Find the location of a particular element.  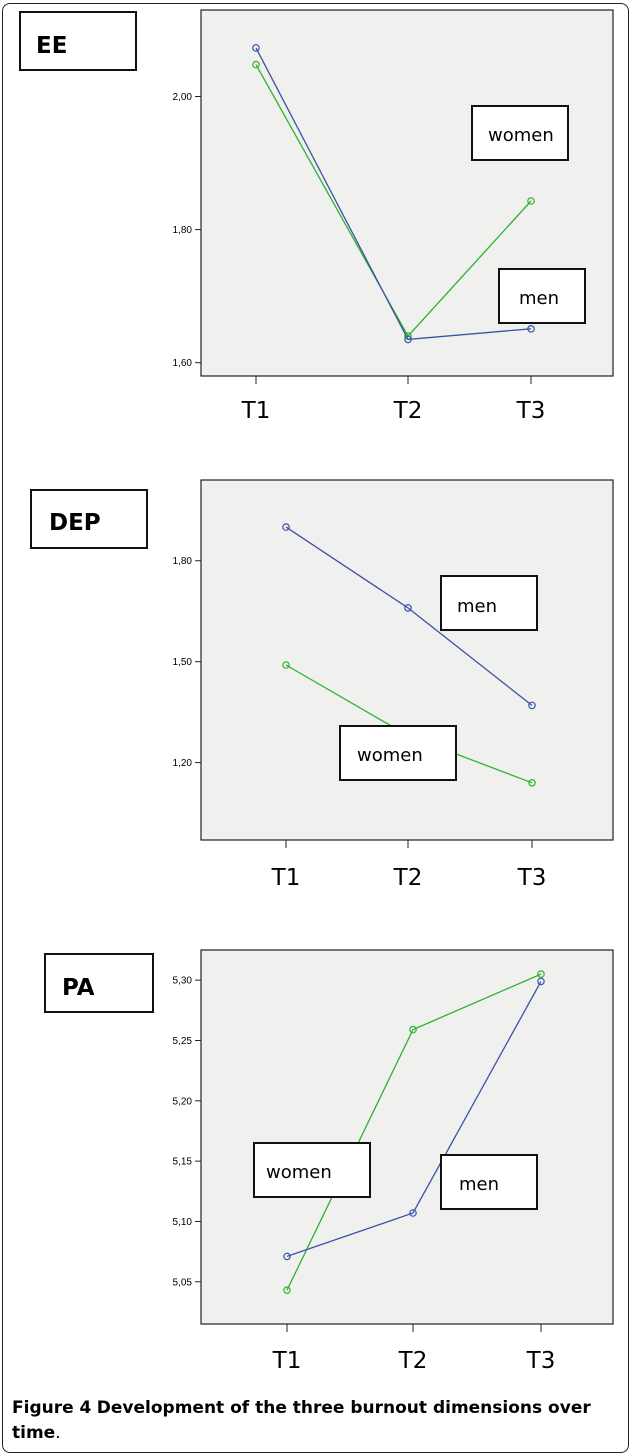

y-tick-label: 5,10 is located at coordinates (183, 1222).